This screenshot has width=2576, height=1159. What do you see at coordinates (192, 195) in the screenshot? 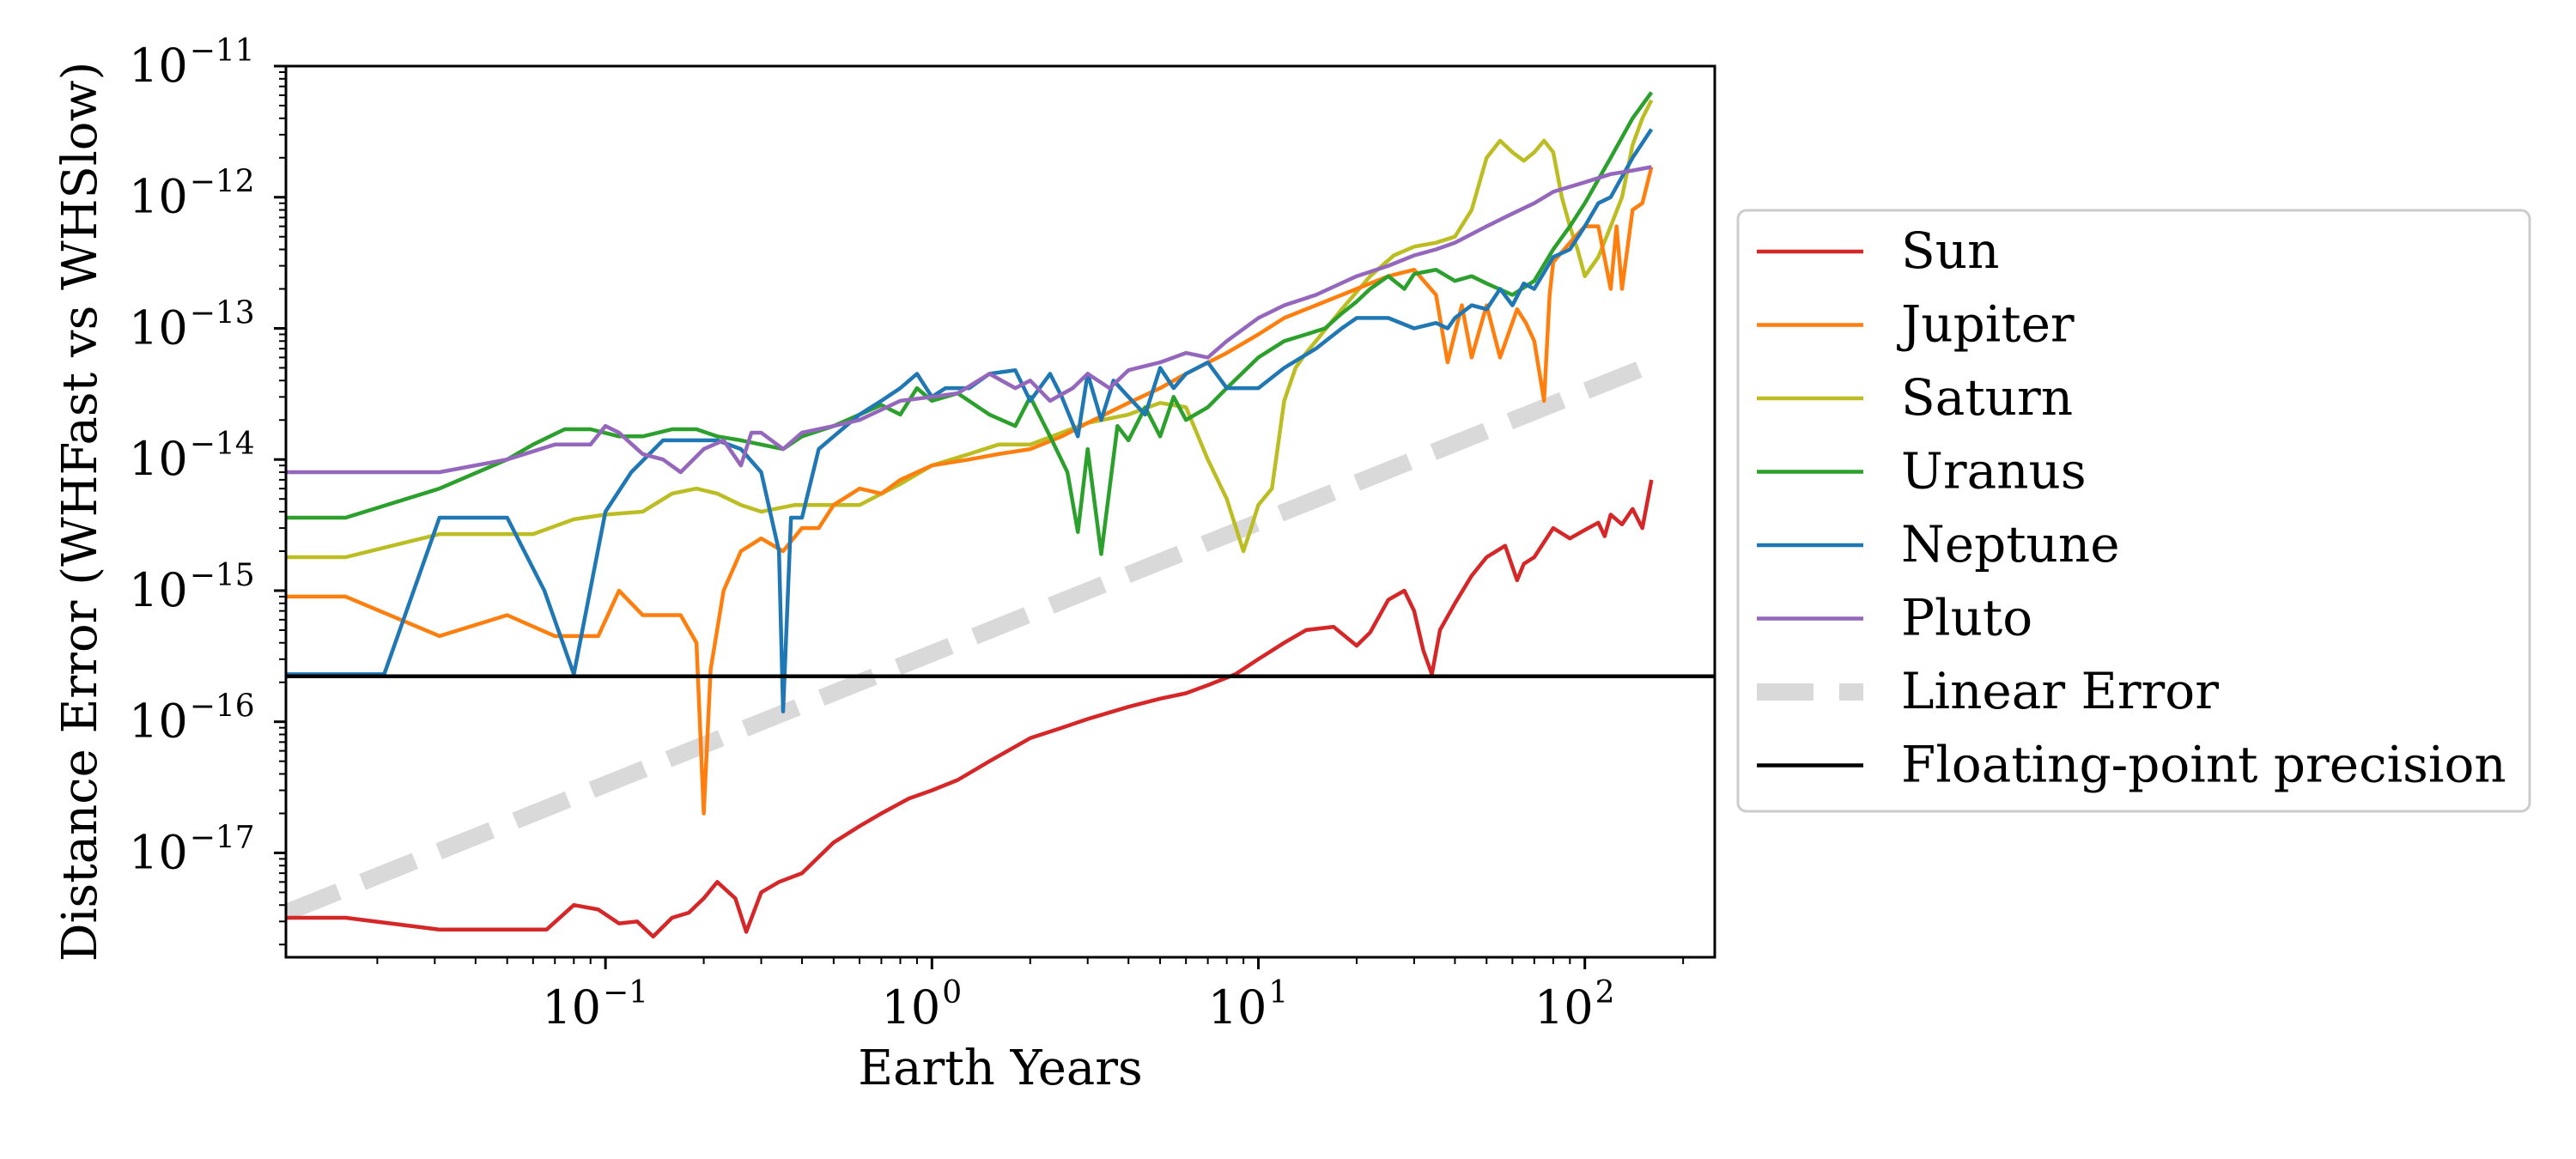
I see `y-tick-label: 10−12` at bounding box center [192, 195].